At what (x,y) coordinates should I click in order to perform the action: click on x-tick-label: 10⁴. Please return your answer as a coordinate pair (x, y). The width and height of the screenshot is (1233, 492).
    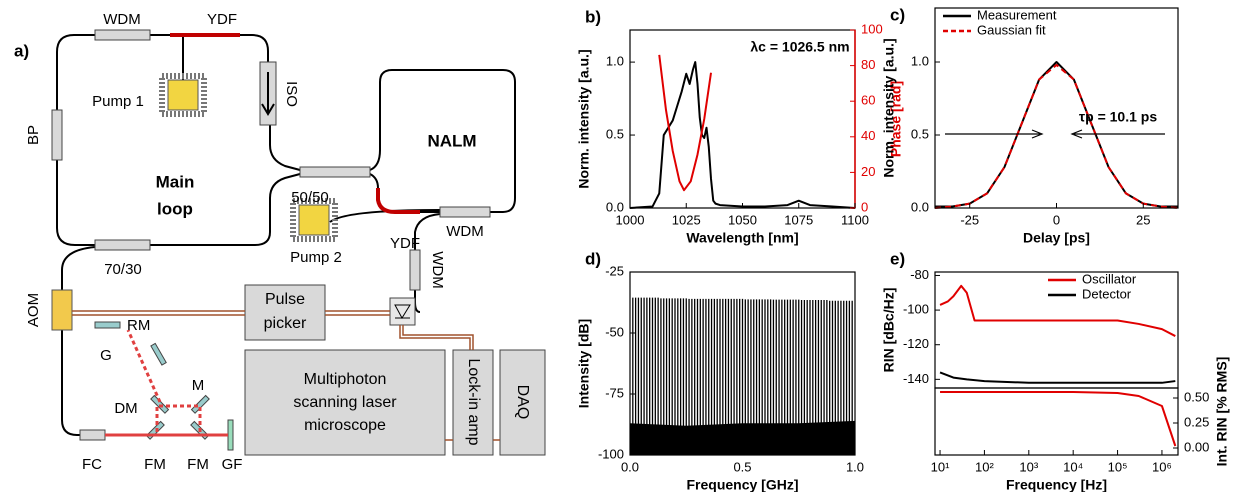
    Looking at the image, I should click on (1073, 466).